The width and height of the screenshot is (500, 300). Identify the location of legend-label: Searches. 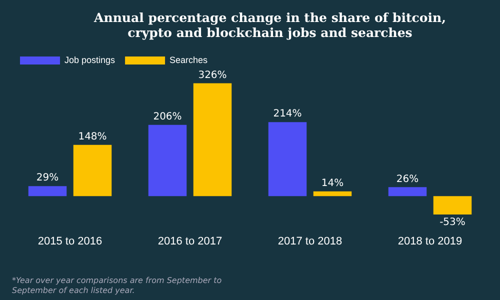
(189, 59).